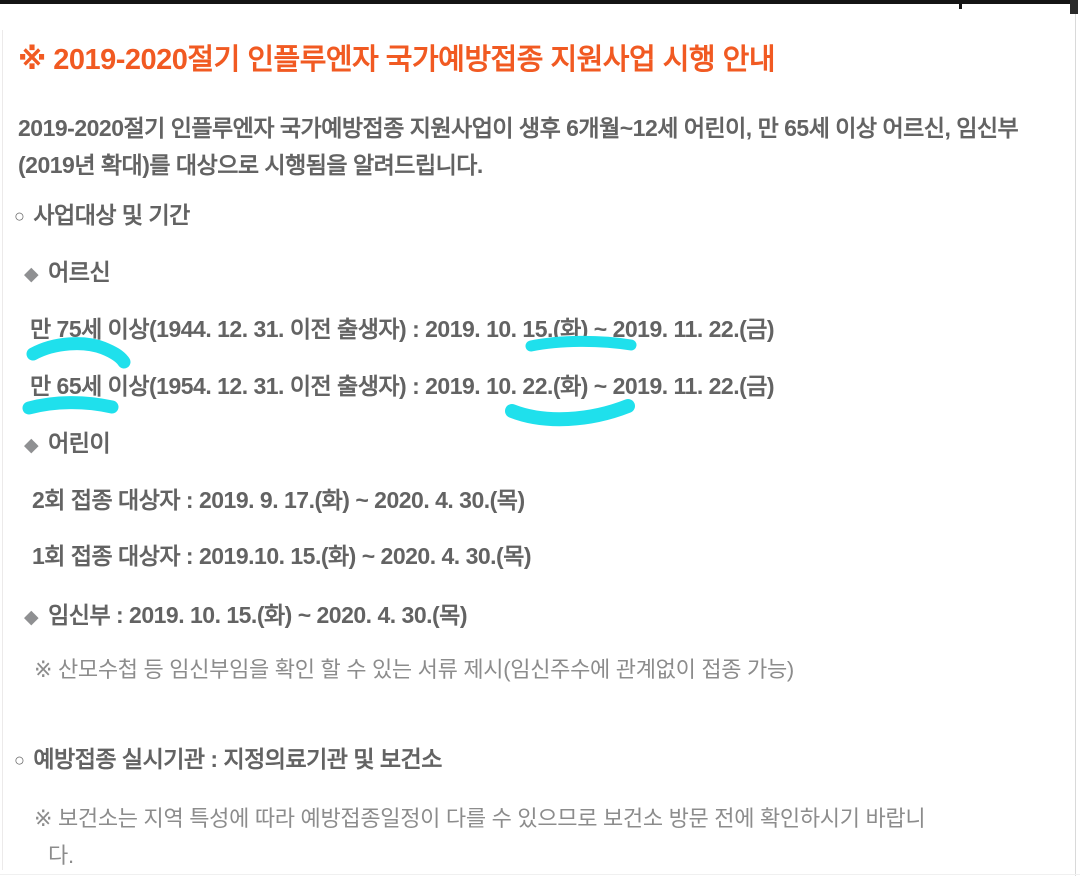 This screenshot has width=1080, height=876. What do you see at coordinates (540, 874) in the screenshot?
I see `bottom-page-border` at bounding box center [540, 874].